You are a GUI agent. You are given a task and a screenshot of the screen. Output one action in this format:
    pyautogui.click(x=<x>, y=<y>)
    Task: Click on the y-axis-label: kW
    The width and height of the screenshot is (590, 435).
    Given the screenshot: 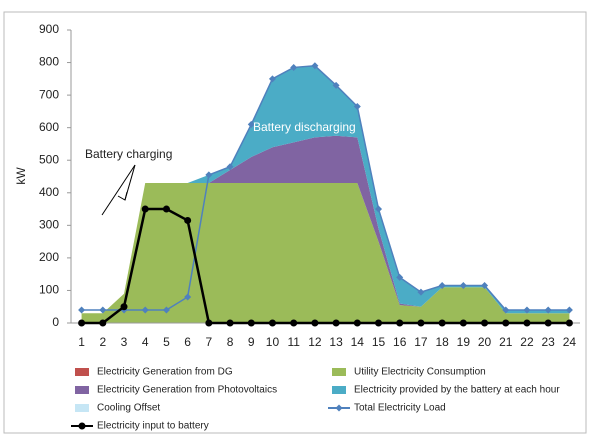 What is the action you would take?
    pyautogui.click(x=21, y=176)
    